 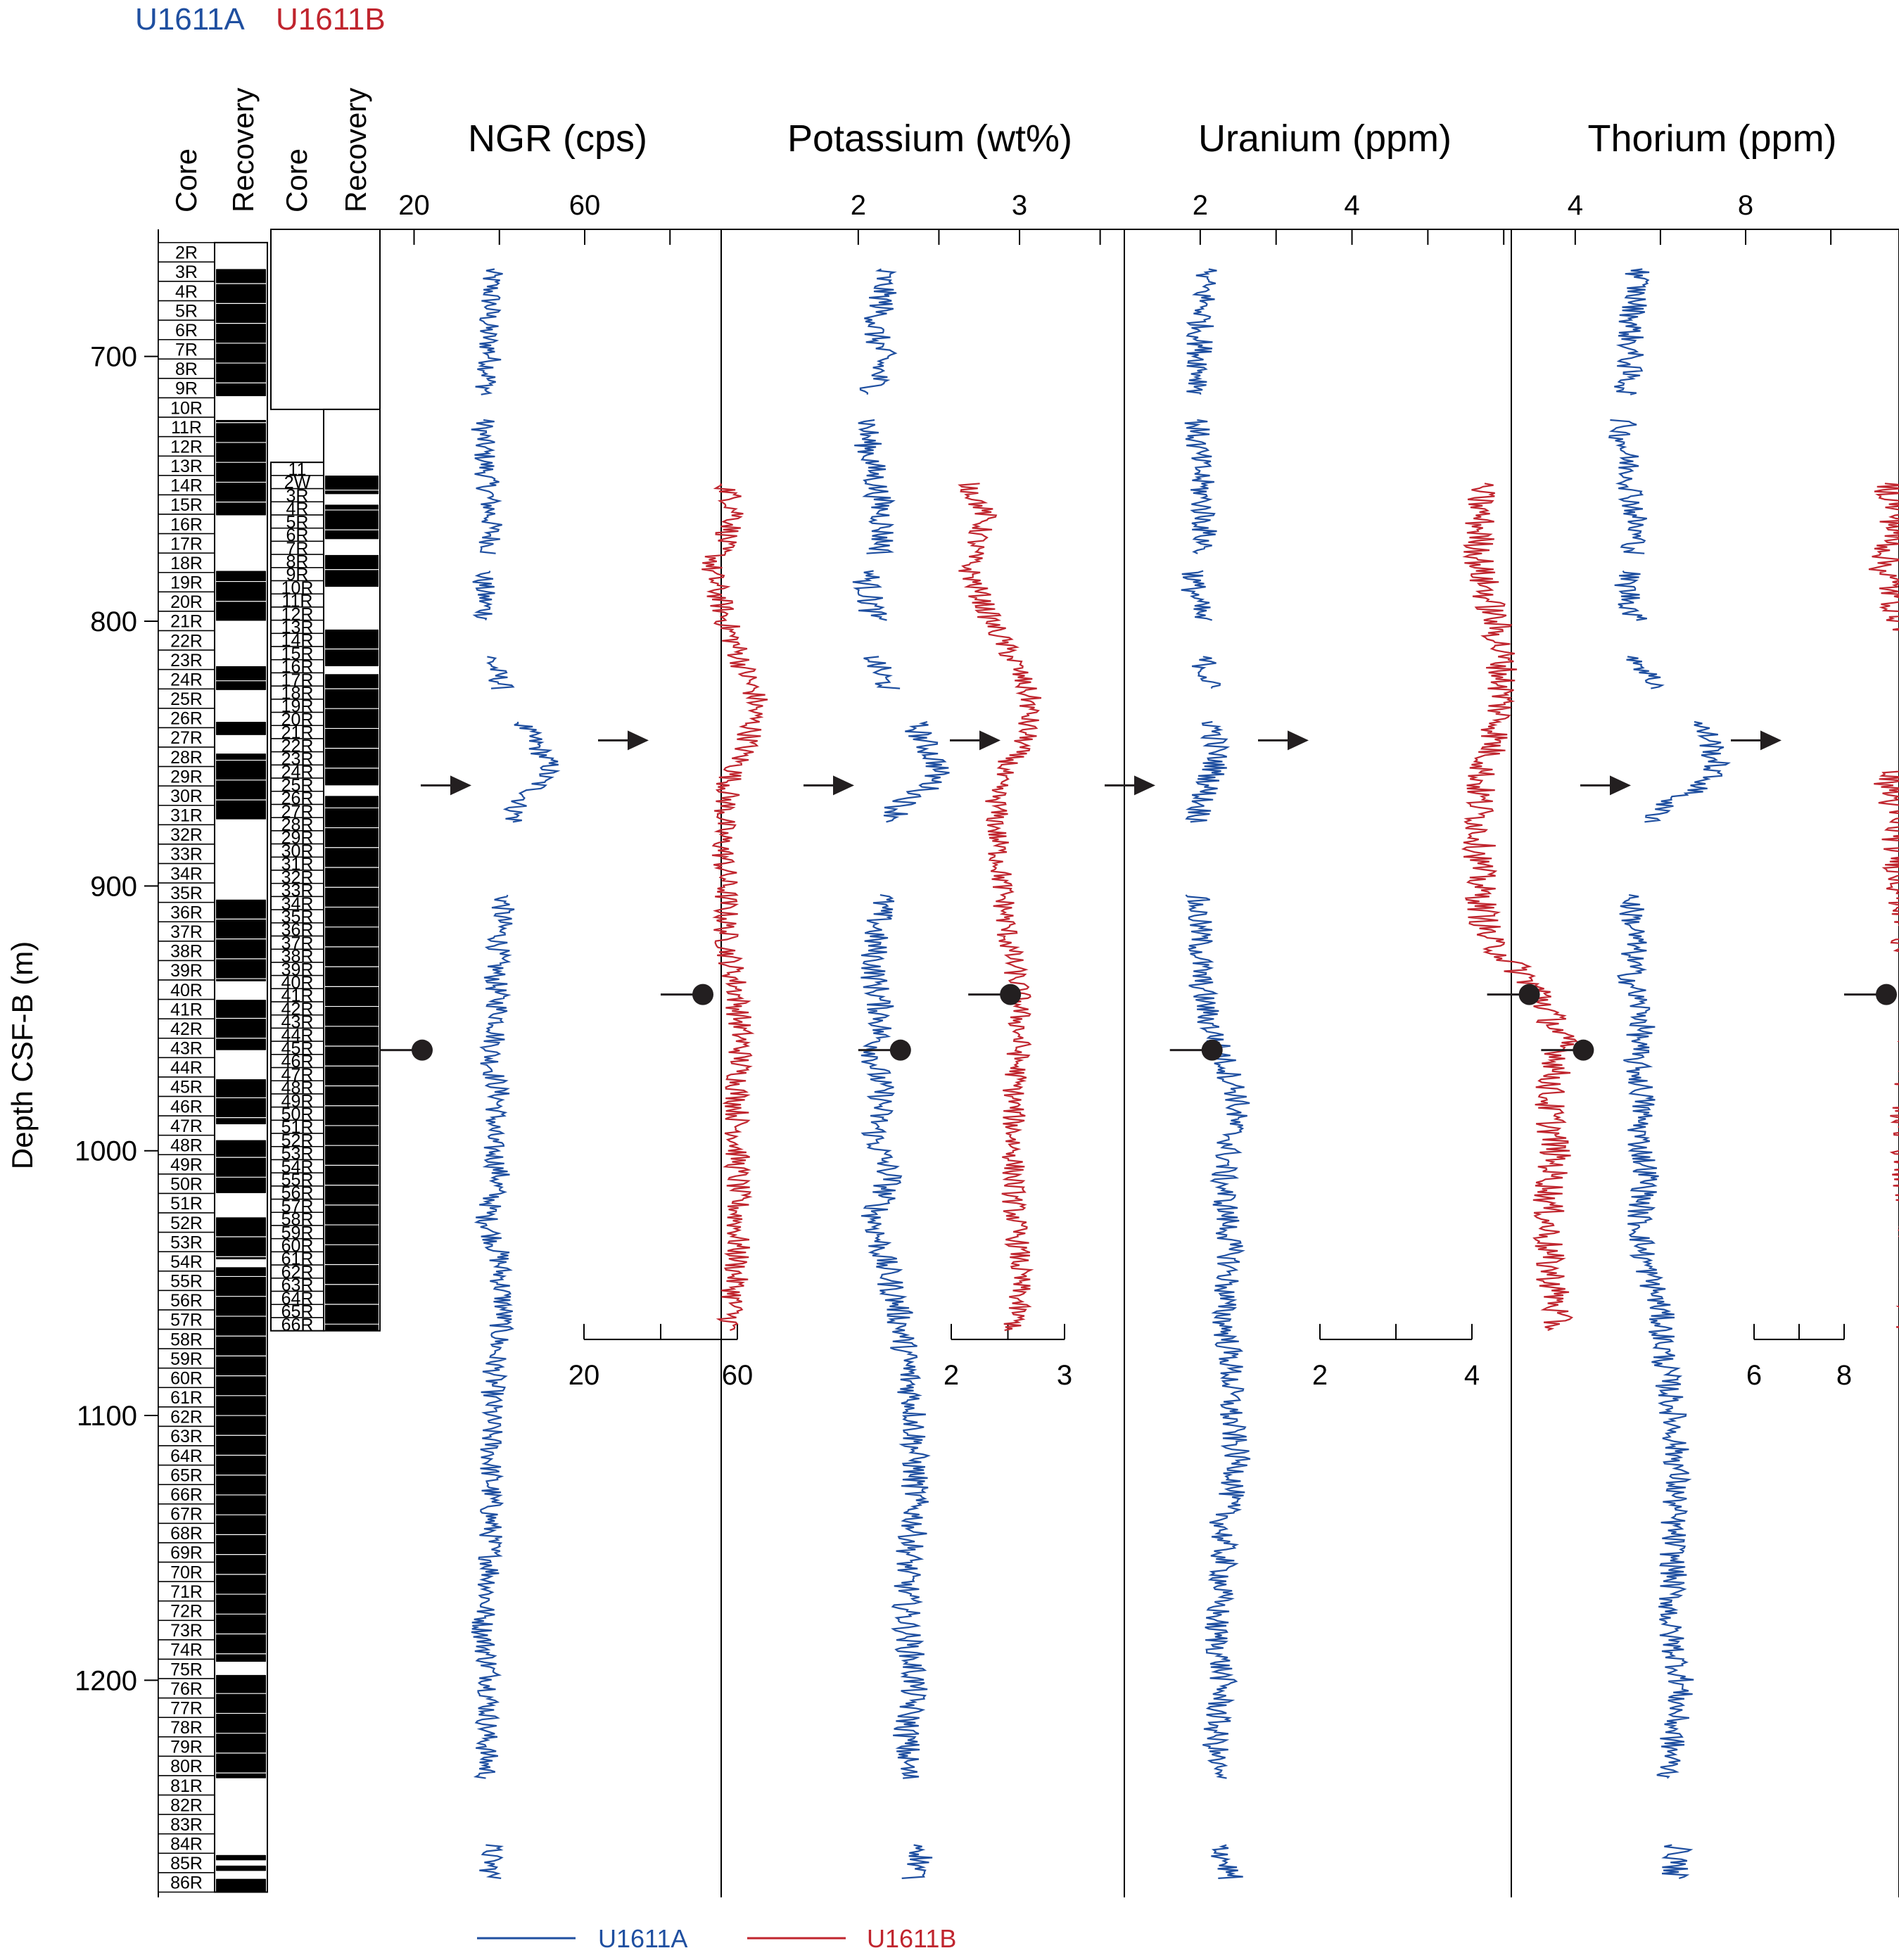 I want to click on core-label: 70R, so click(x=186, y=1572).